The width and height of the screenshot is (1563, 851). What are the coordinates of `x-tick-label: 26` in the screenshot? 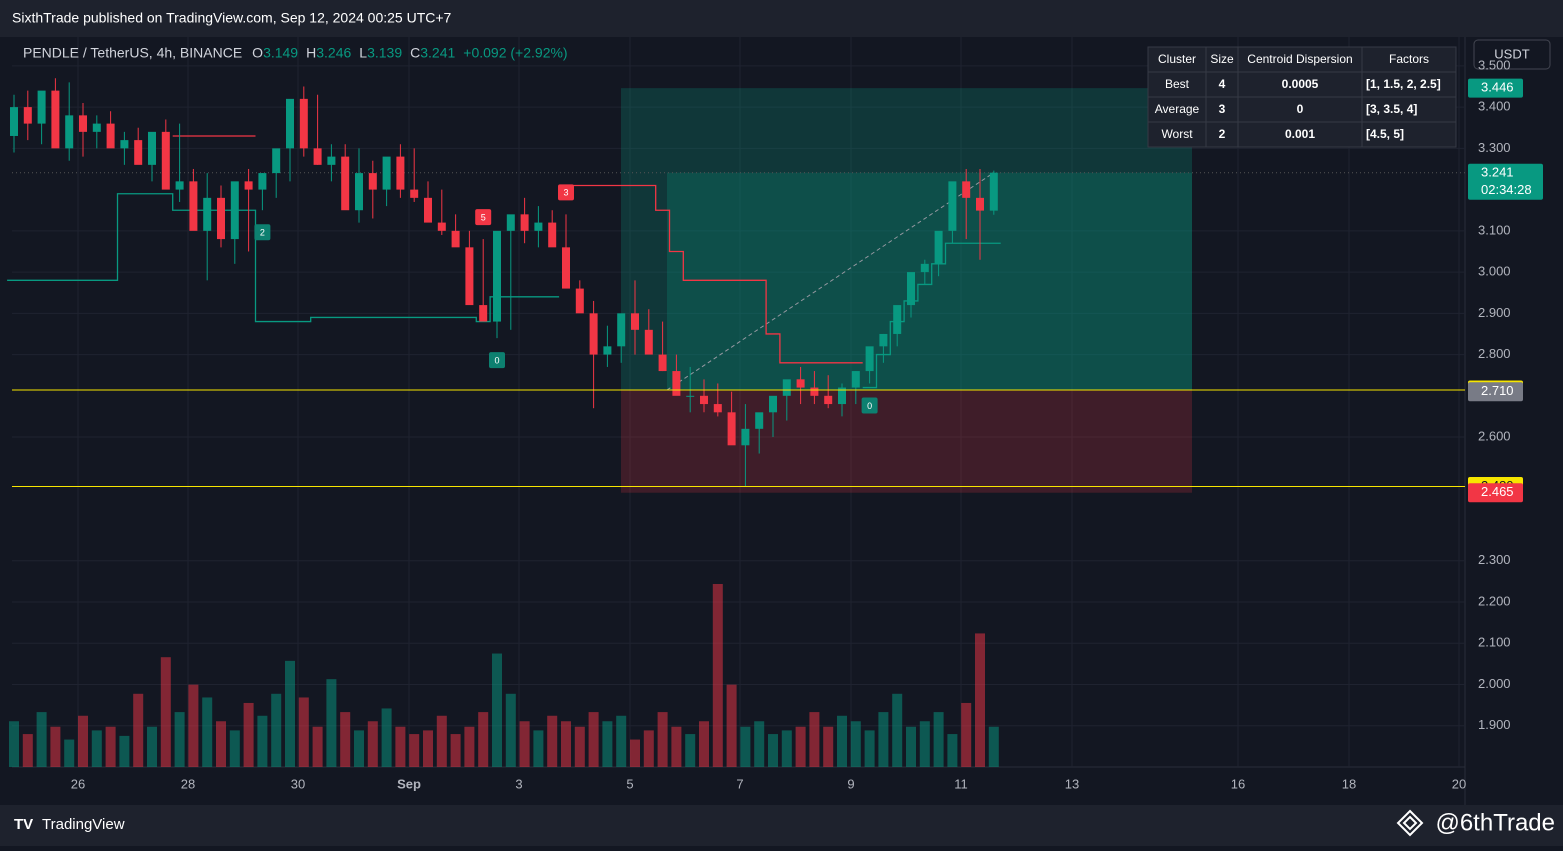 It's located at (78, 783).